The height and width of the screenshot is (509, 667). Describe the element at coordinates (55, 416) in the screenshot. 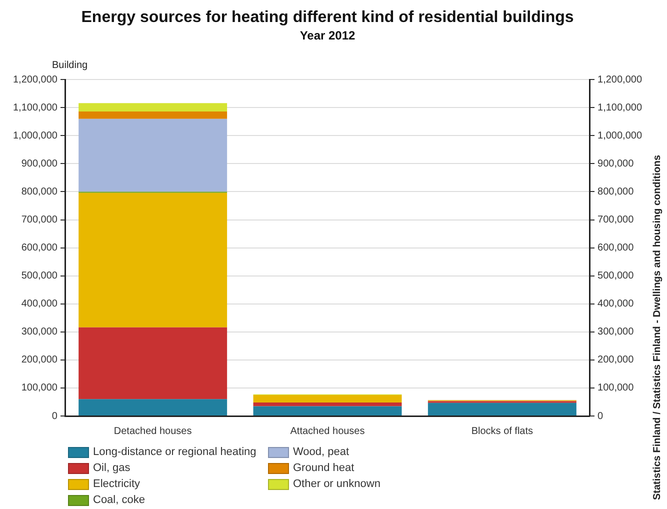

I see `y-tick-label: 0` at that location.